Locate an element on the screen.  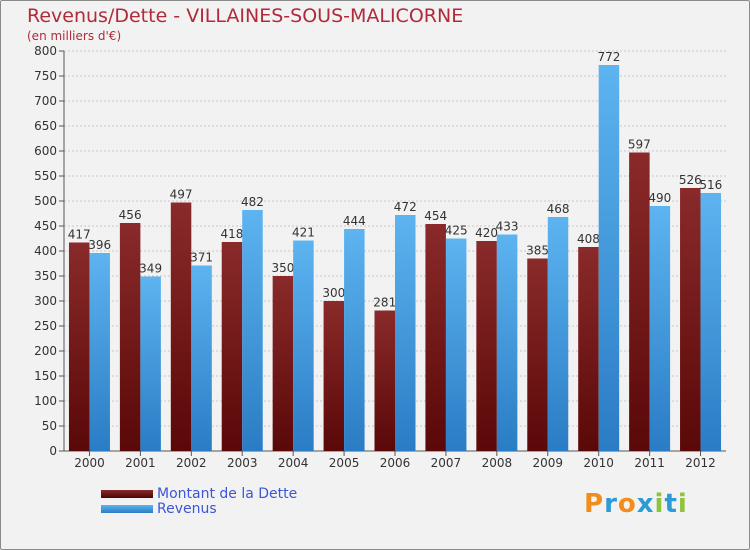
data-label-dette-2007: 454 is located at coordinates (435, 216).